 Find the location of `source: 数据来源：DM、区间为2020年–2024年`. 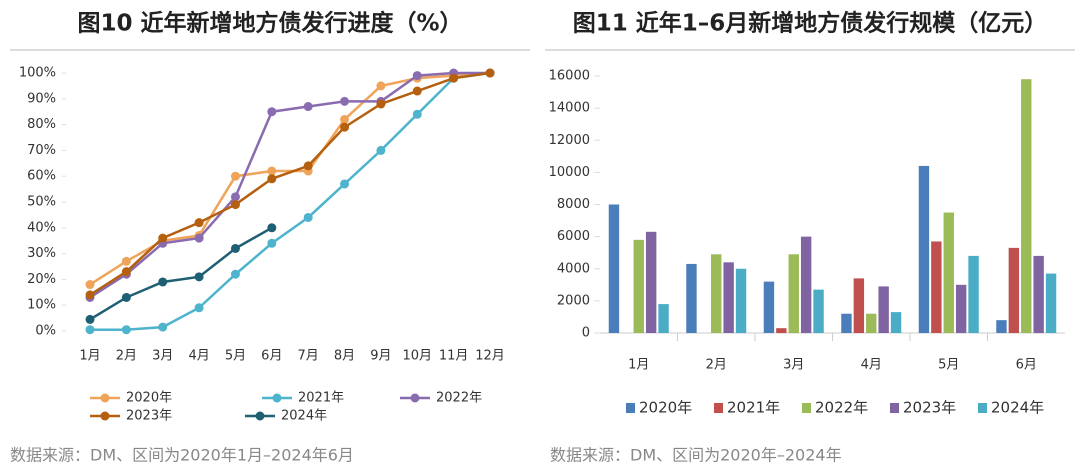

source: 数据来源：DM、区间为2020年–2024年 is located at coordinates (696, 455).